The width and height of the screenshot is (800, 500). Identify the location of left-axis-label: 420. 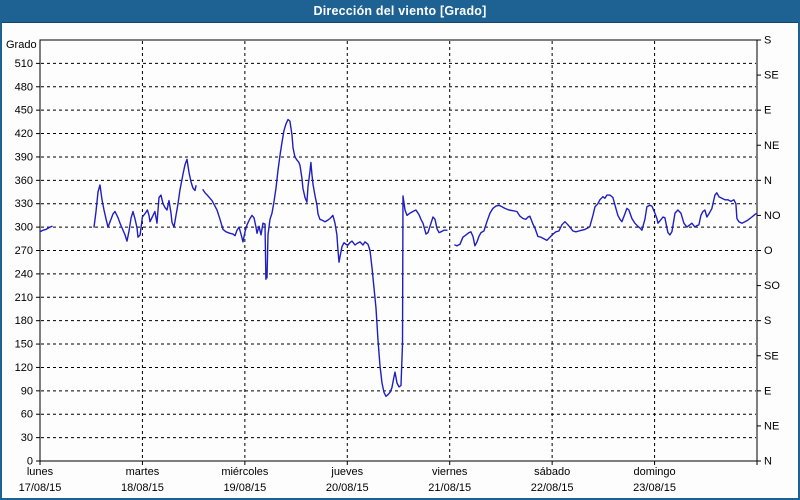
(24, 134).